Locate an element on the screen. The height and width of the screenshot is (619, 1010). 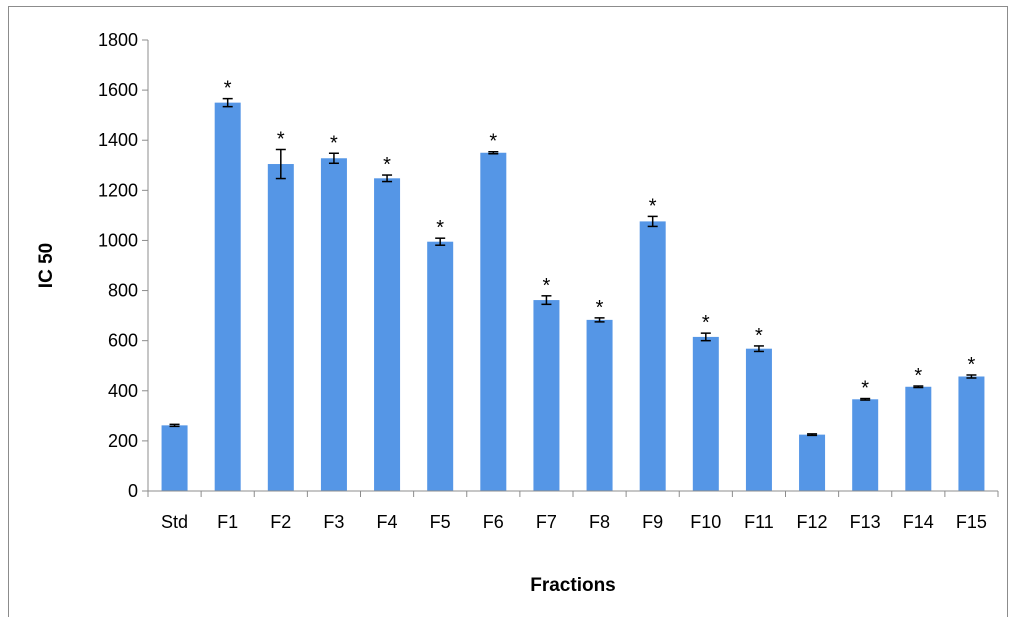
x-tick-label: Std is located at coordinates (174, 522).